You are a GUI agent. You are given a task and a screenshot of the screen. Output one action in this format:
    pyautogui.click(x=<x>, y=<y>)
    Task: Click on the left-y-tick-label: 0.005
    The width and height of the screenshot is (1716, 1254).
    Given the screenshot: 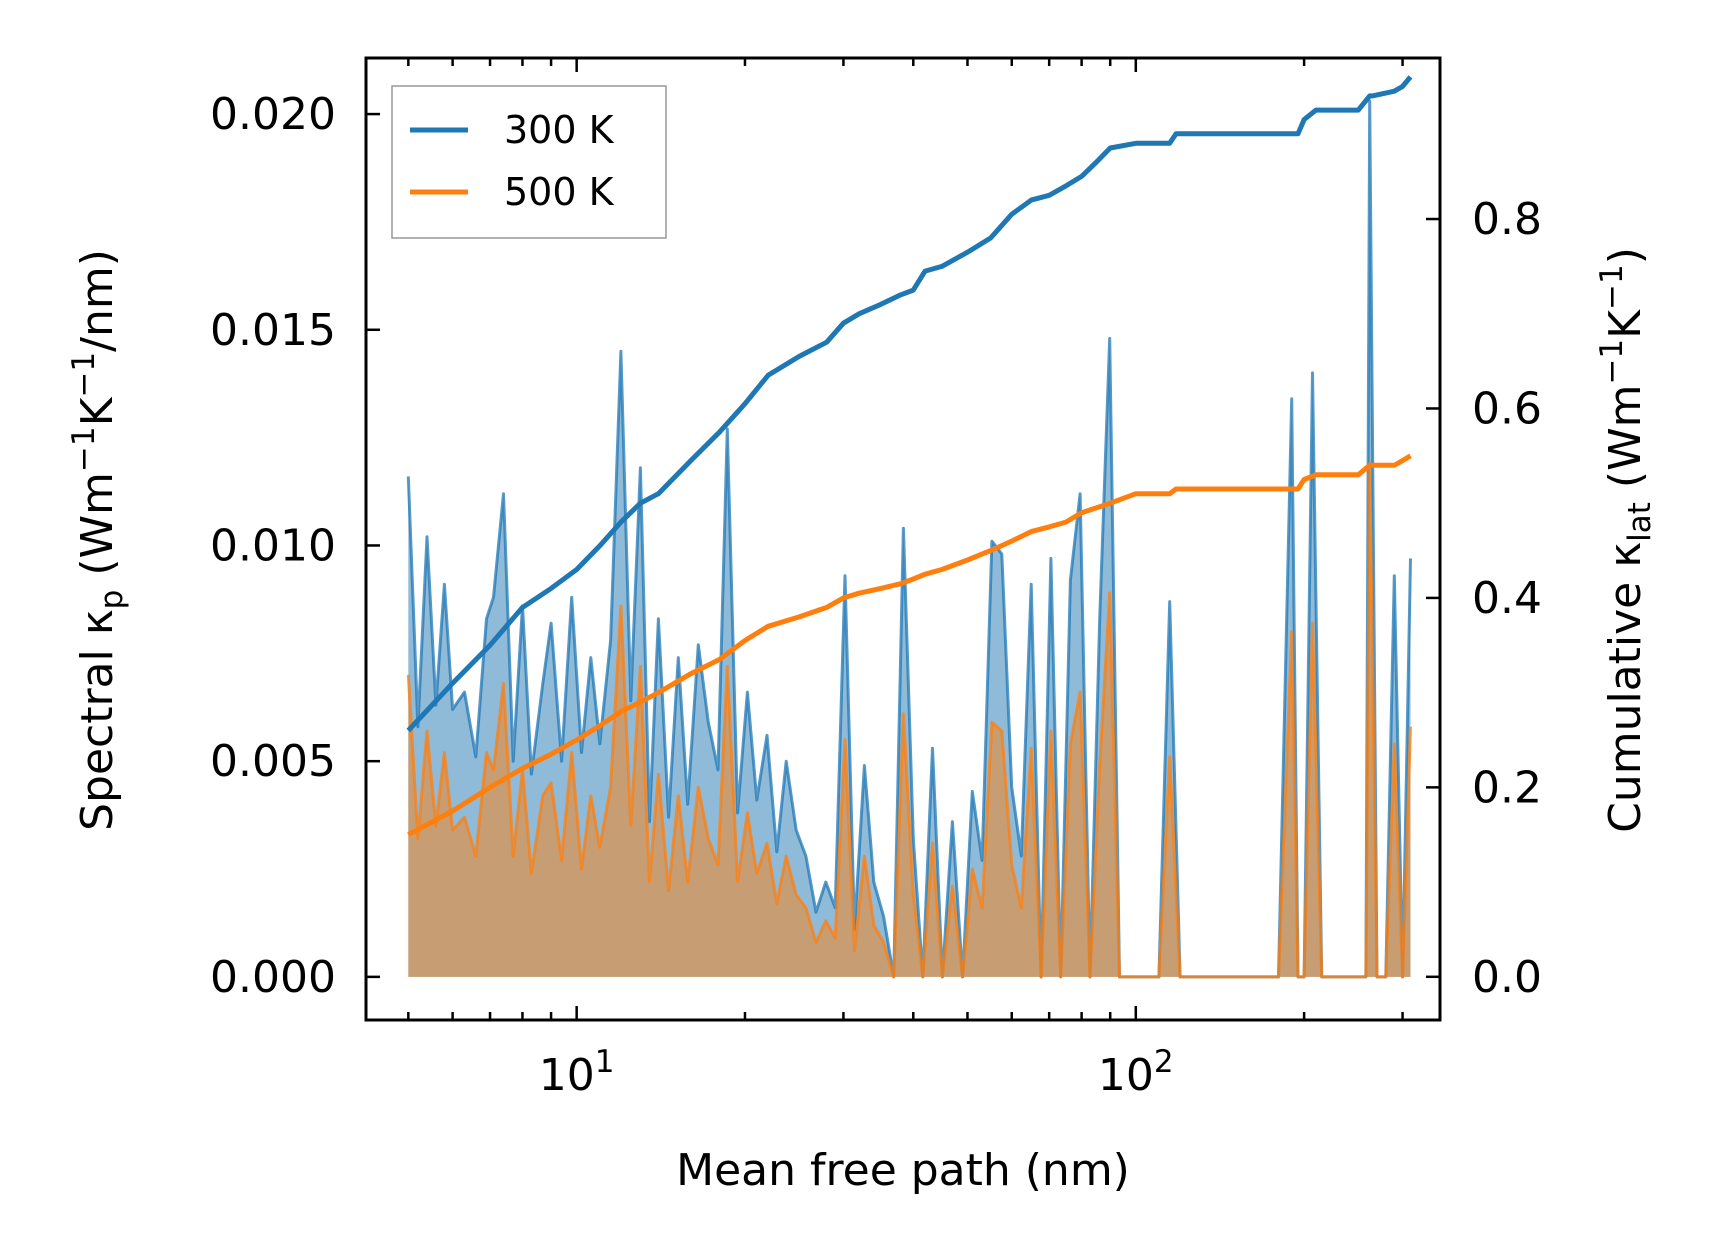 What is the action you would take?
    pyautogui.click(x=273, y=761)
    